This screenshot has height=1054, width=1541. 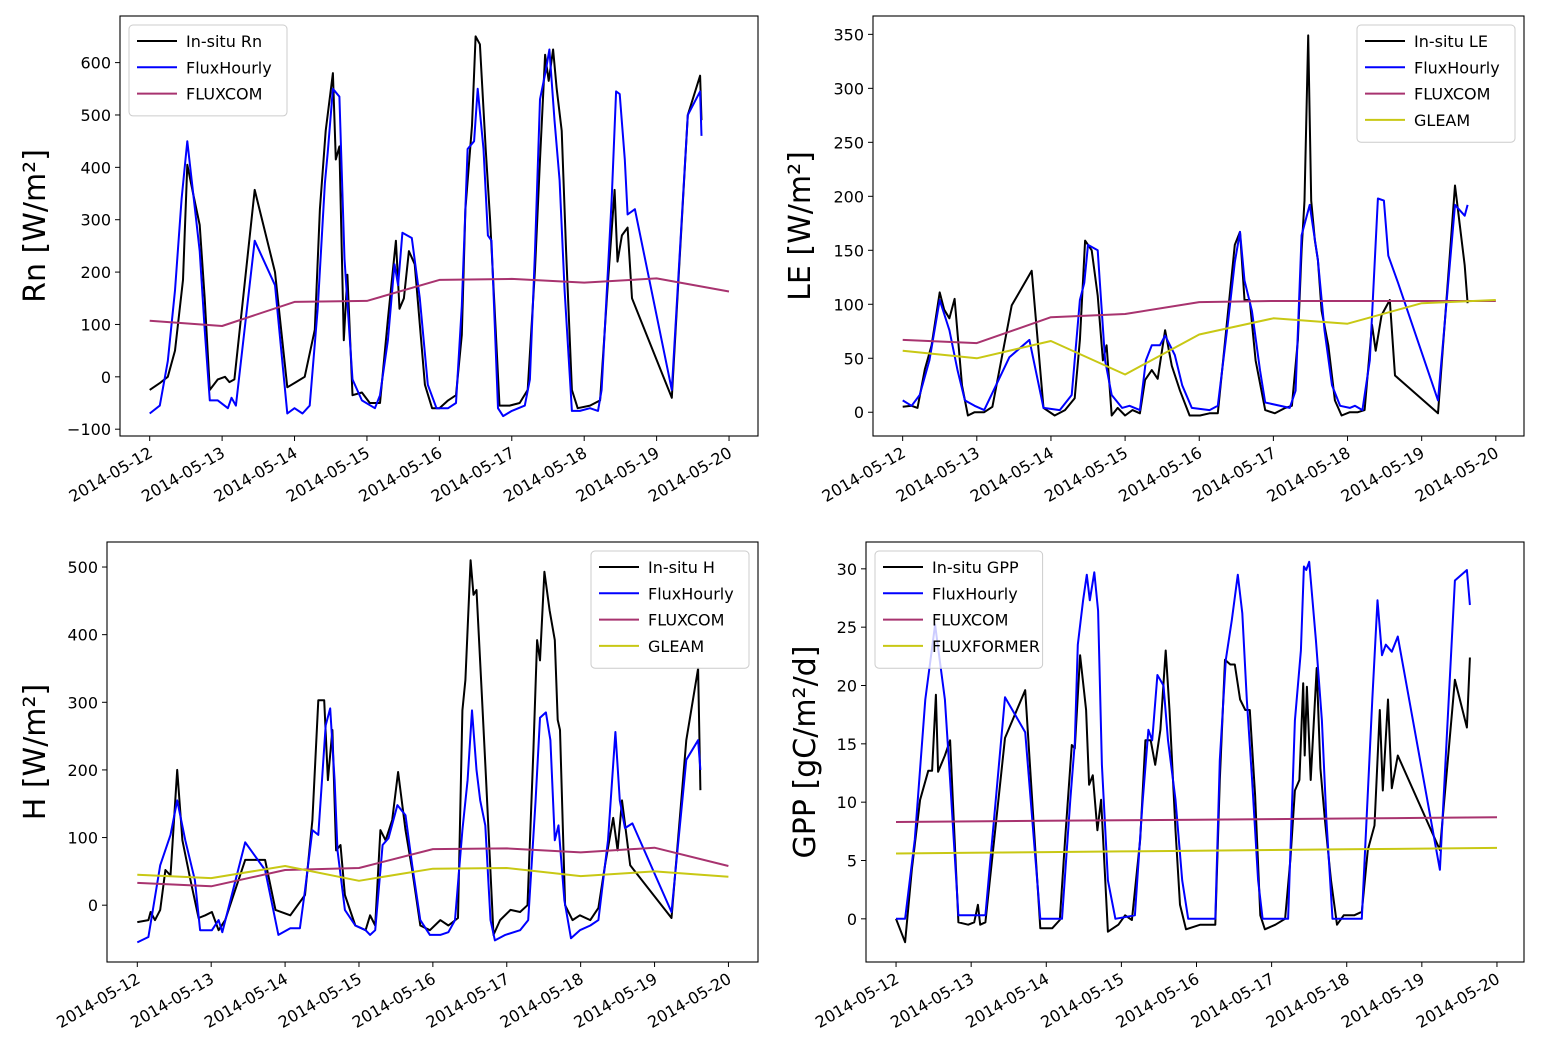 What do you see at coordinates (95, 115) in the screenshot?
I see `y-tick-label: 500` at bounding box center [95, 115].